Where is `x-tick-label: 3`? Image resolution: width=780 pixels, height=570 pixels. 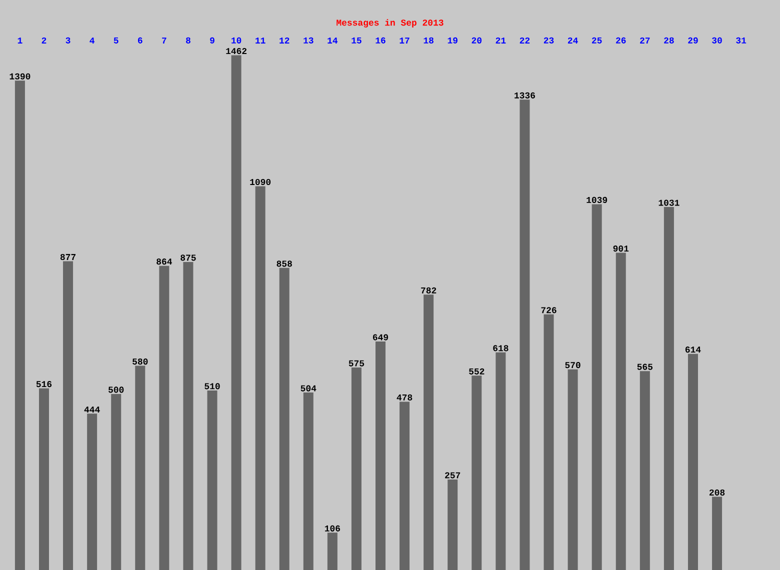
x-tick-label: 3 is located at coordinates (68, 40).